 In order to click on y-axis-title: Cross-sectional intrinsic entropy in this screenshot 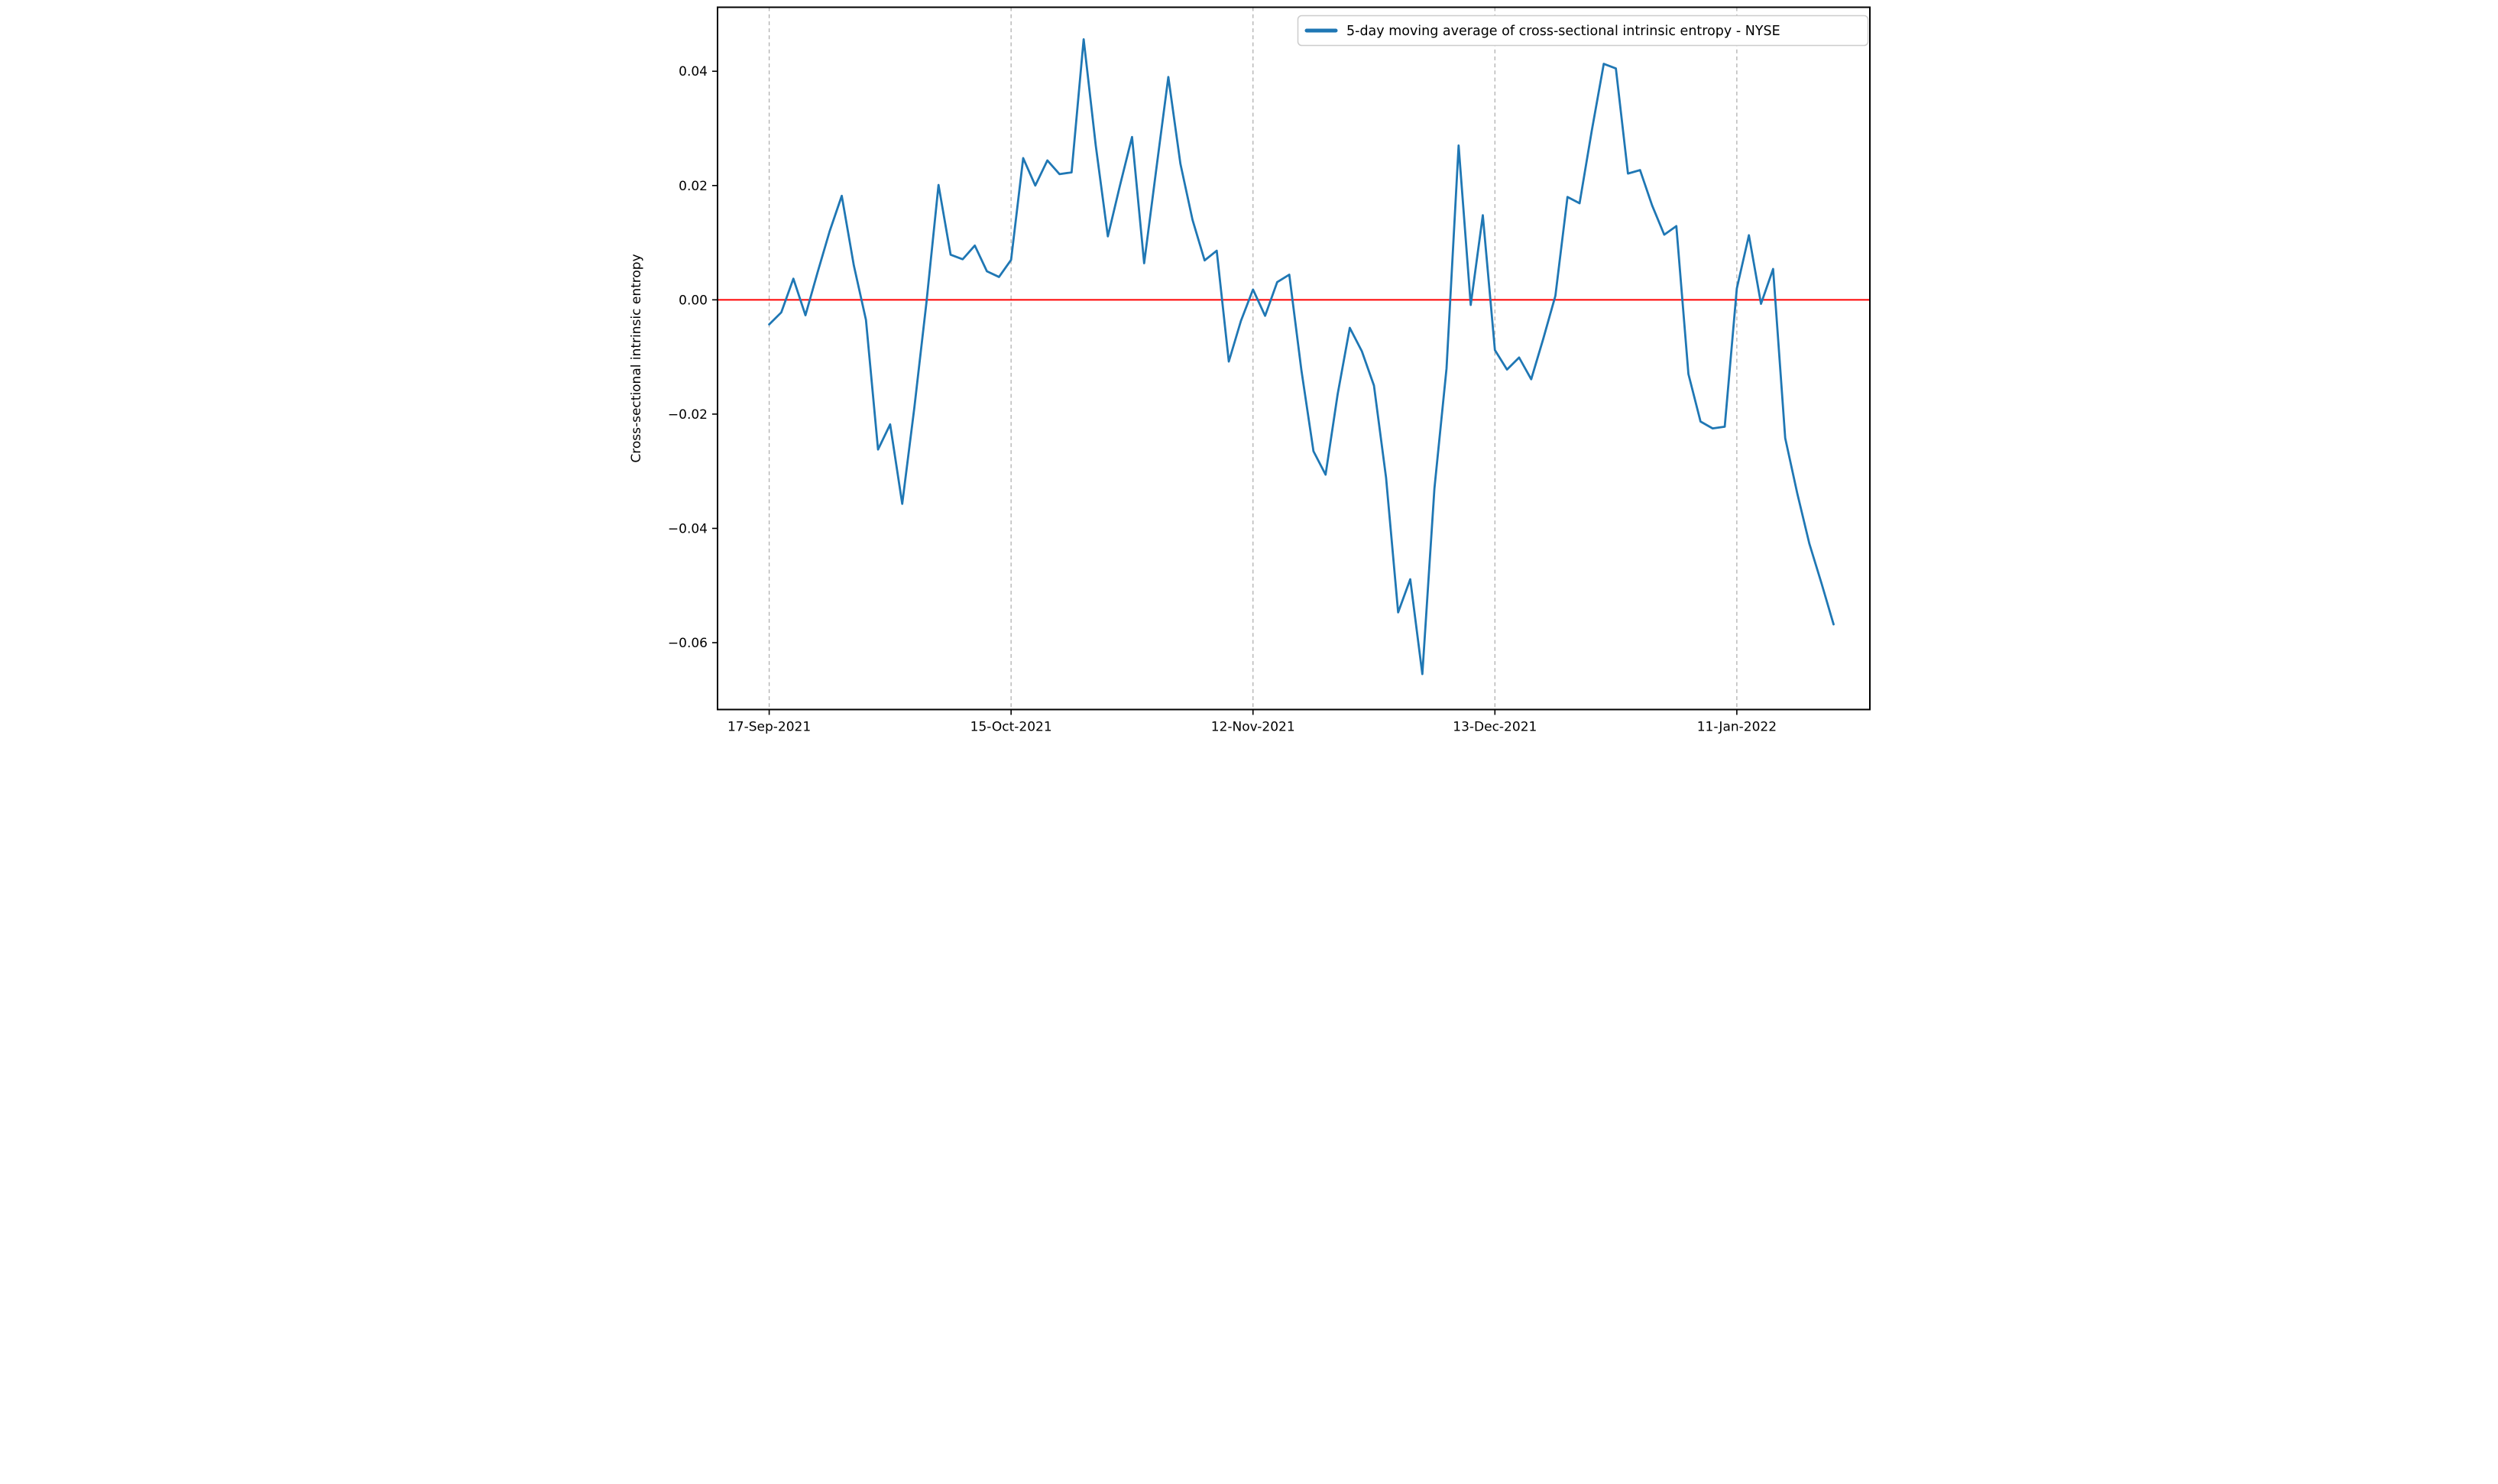, I will do `click(636, 358)`.